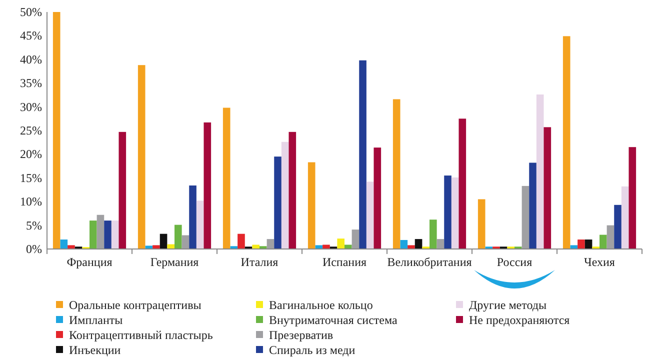  Describe the element at coordinates (321, 305) in the screenshot. I see `legend-label: Вагинальное кольцо` at that location.